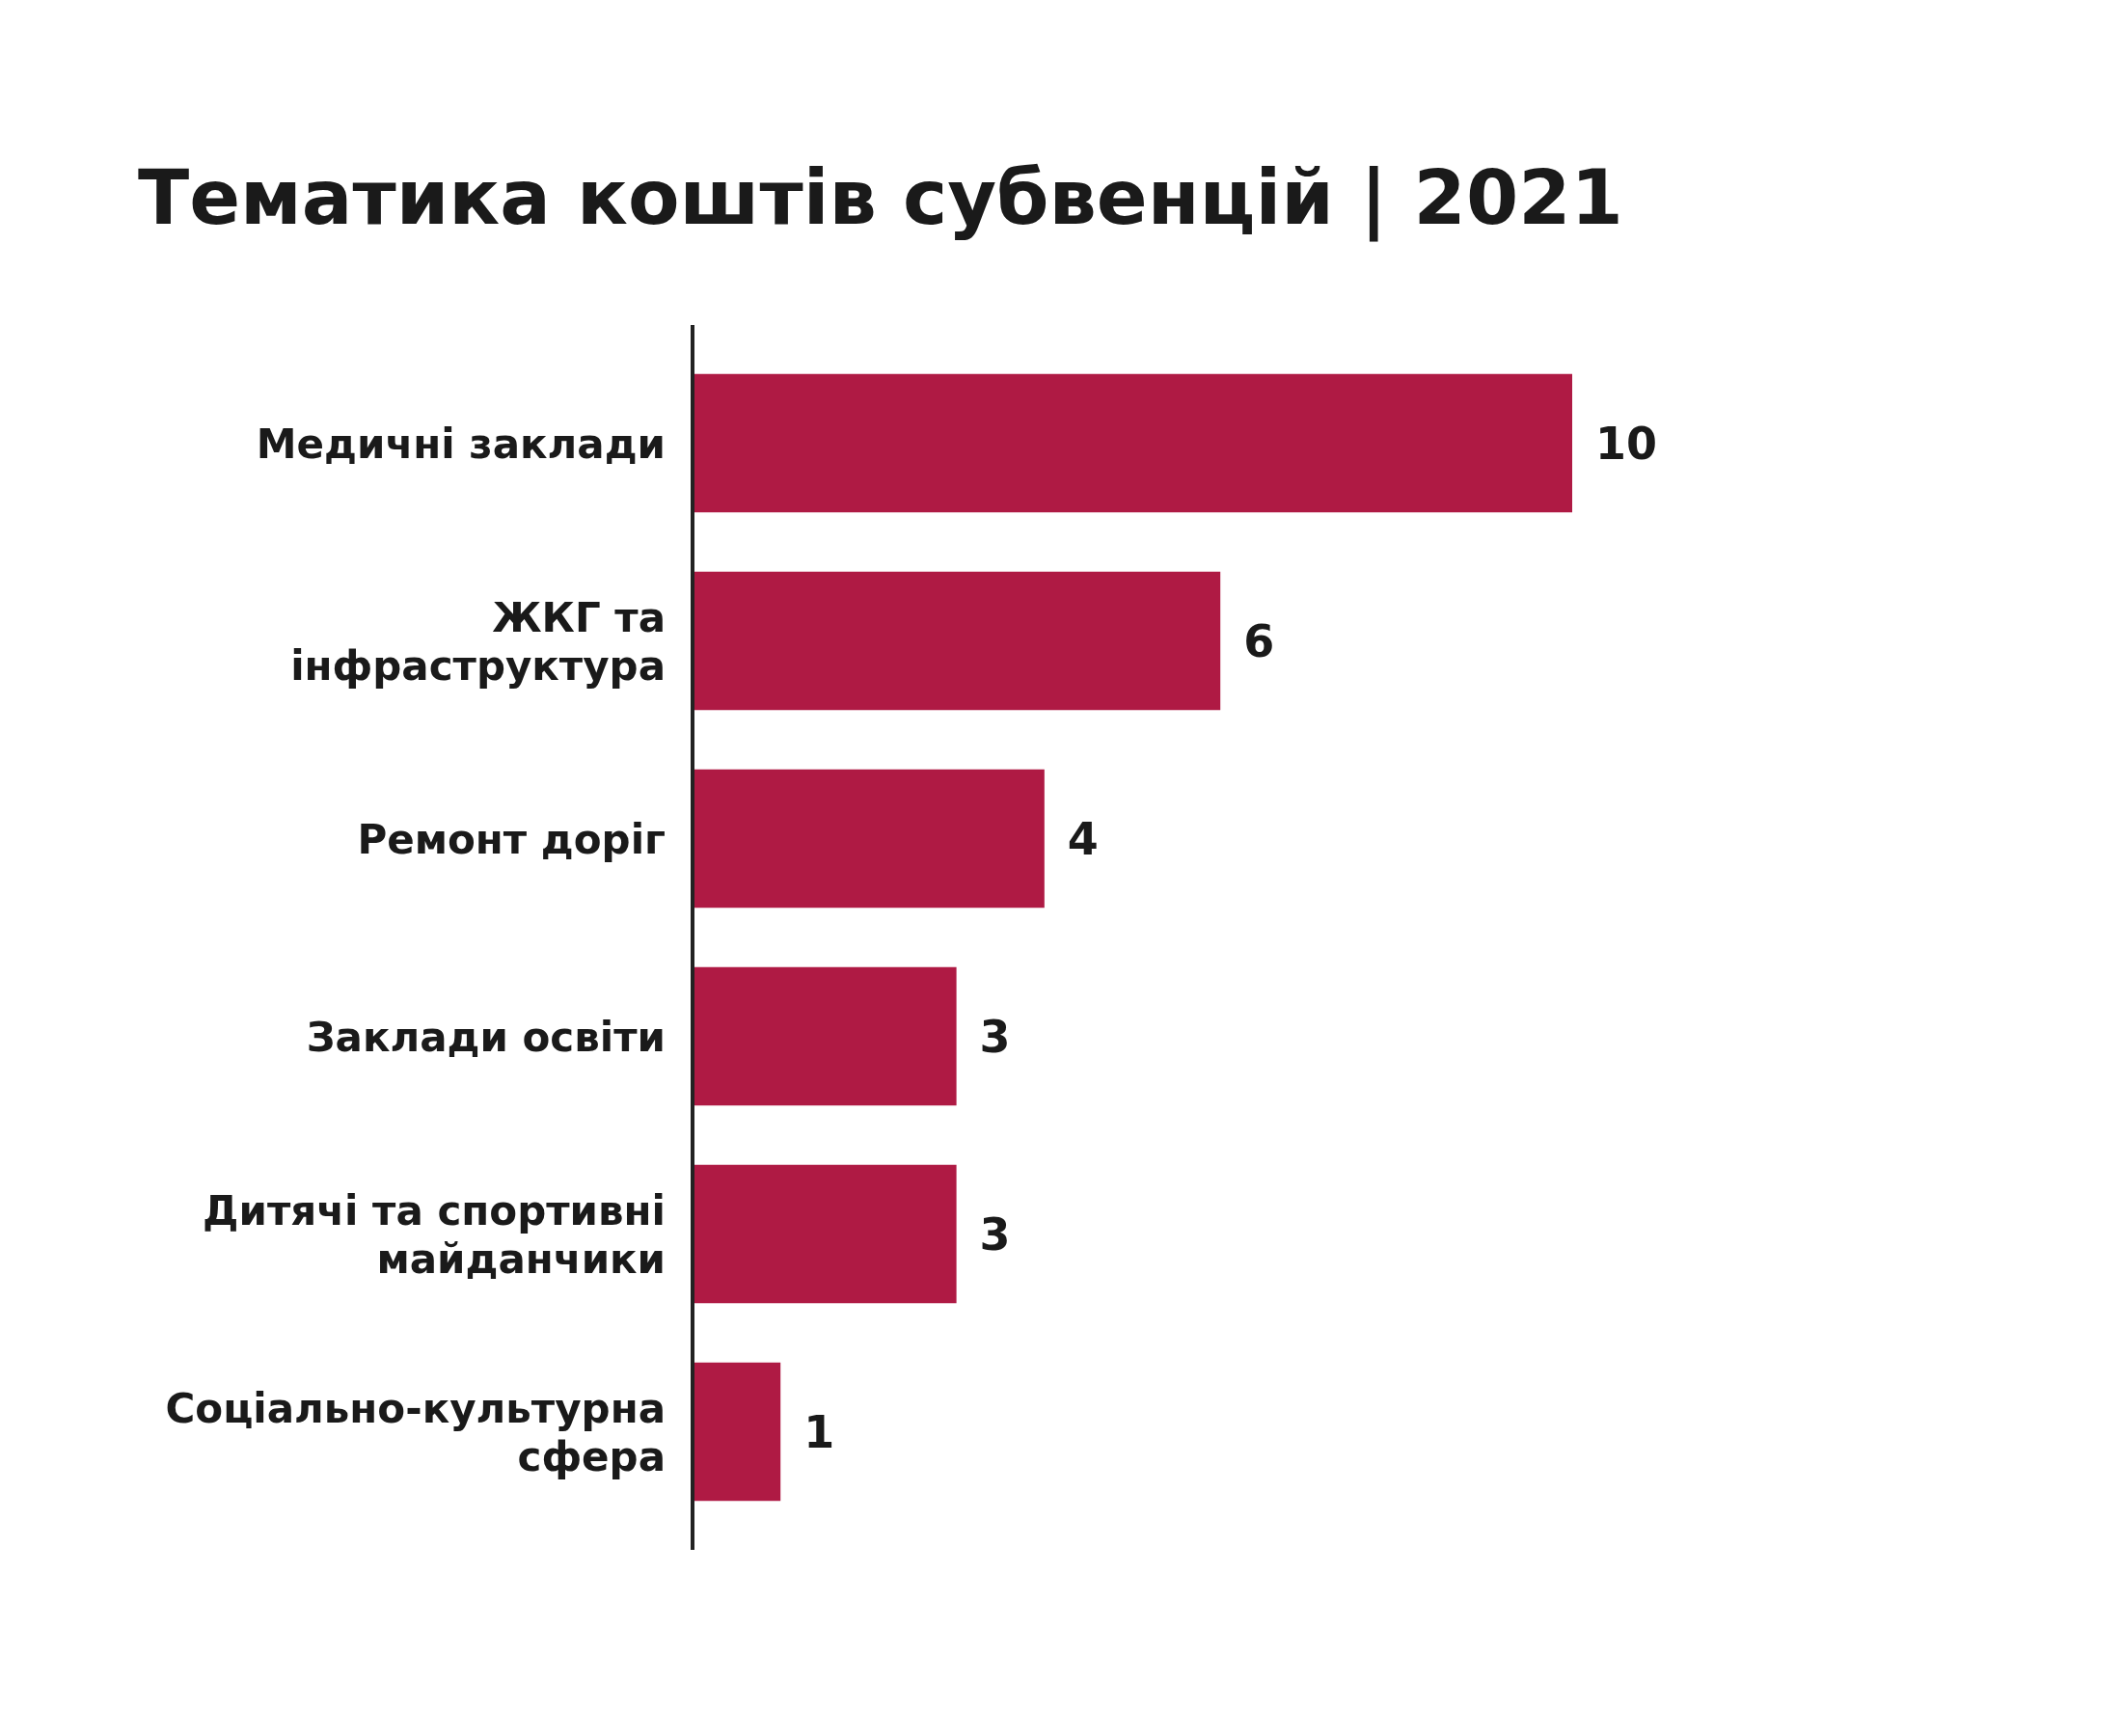  What do you see at coordinates (486, 1037) in the screenshot?
I see `y-tick-label: Заклади освіти` at bounding box center [486, 1037].